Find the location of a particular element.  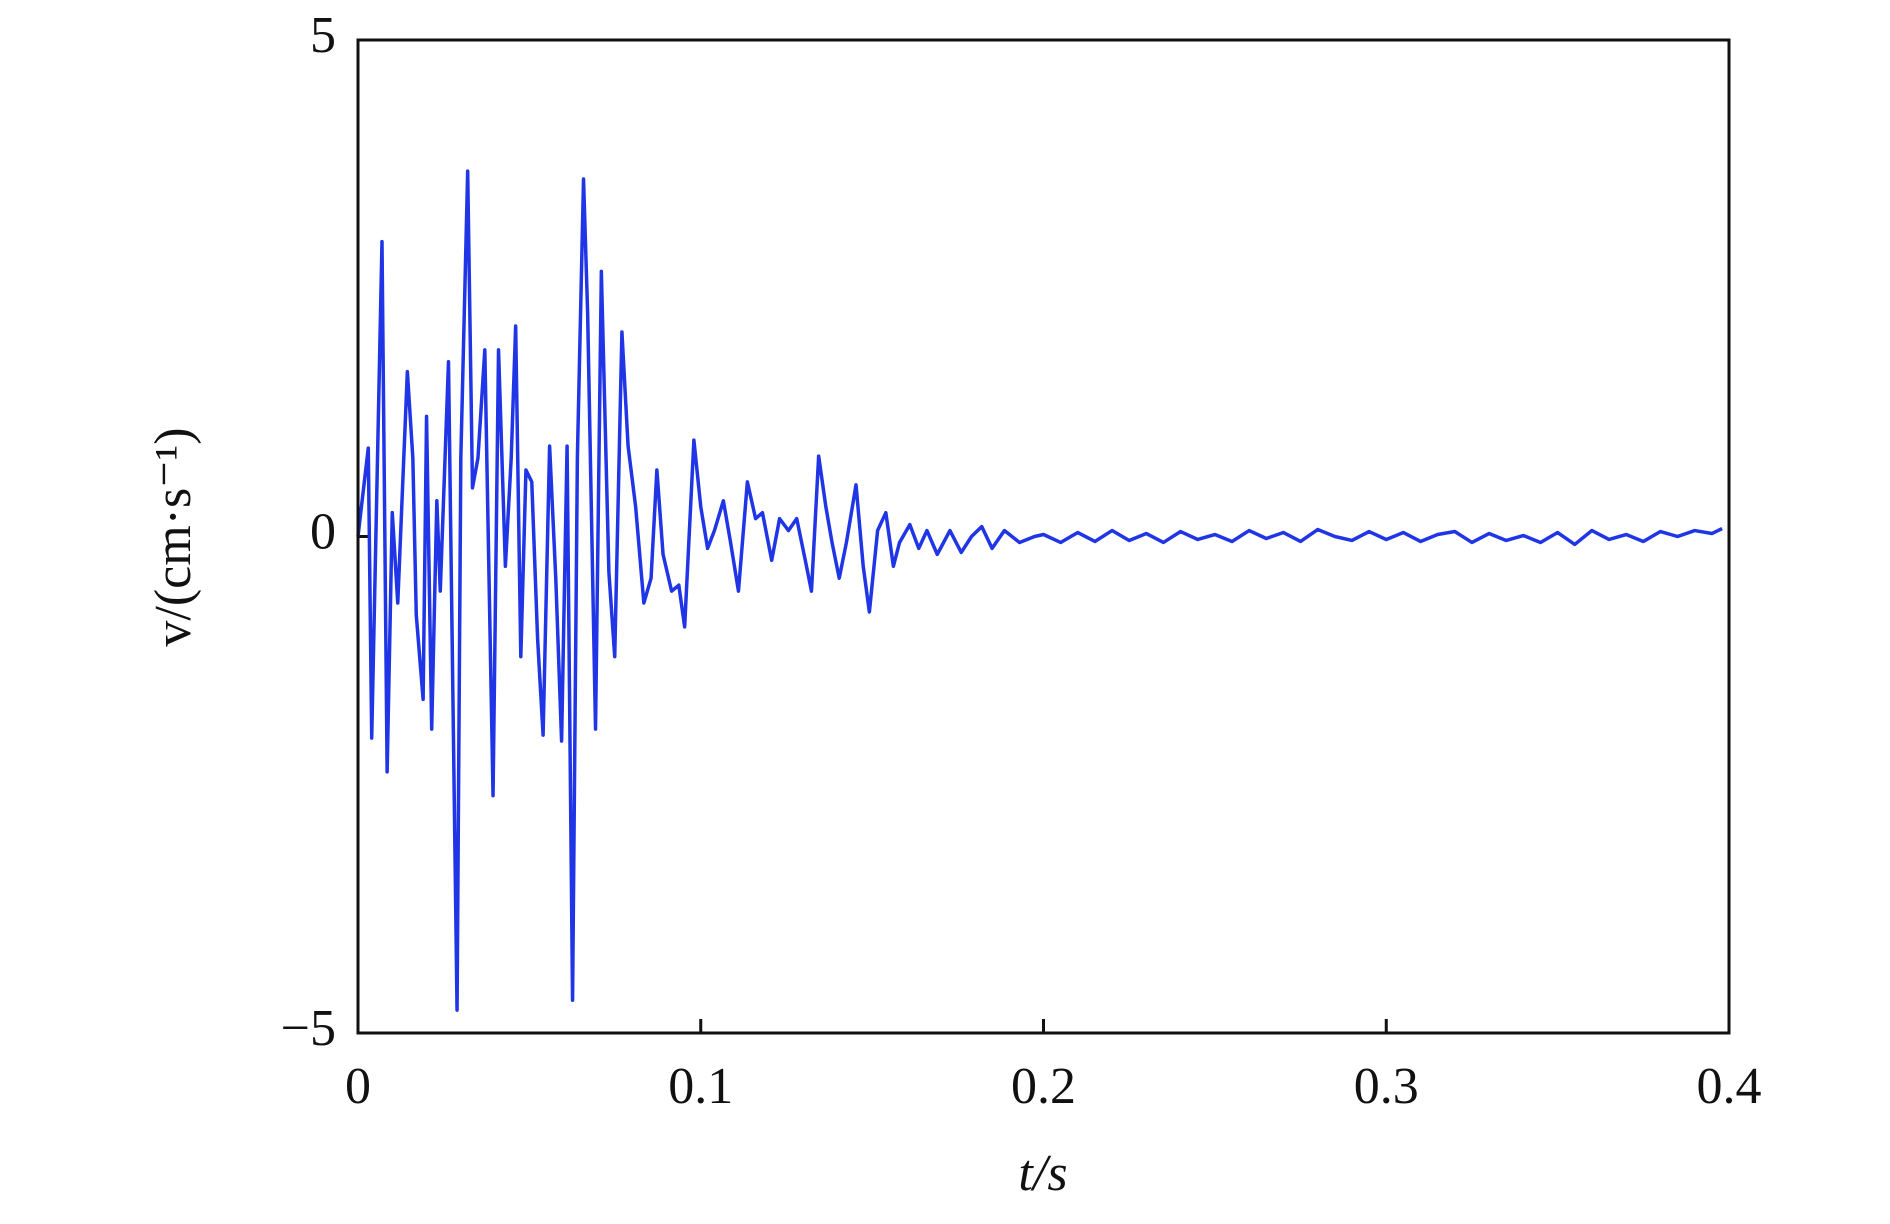

x-tick-label: 0.4 is located at coordinates (1729, 1086).